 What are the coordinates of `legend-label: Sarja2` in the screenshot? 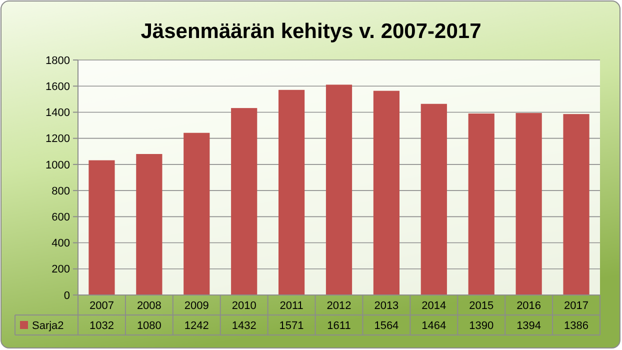 It's located at (48, 326).